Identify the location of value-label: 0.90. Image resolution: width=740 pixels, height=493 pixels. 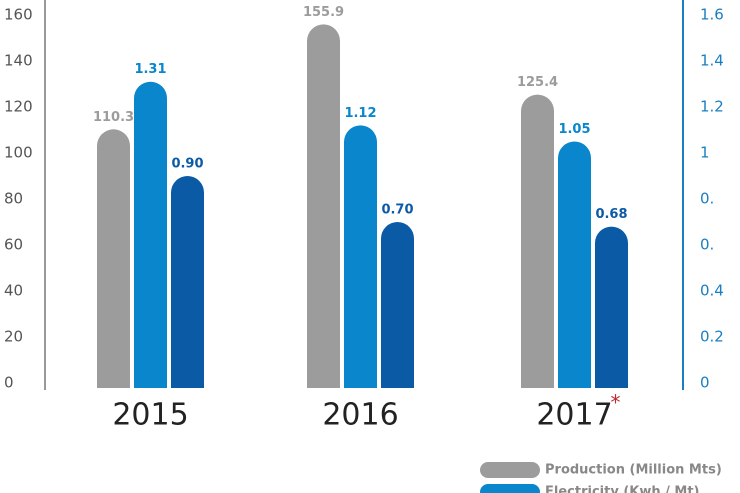
(187, 164).